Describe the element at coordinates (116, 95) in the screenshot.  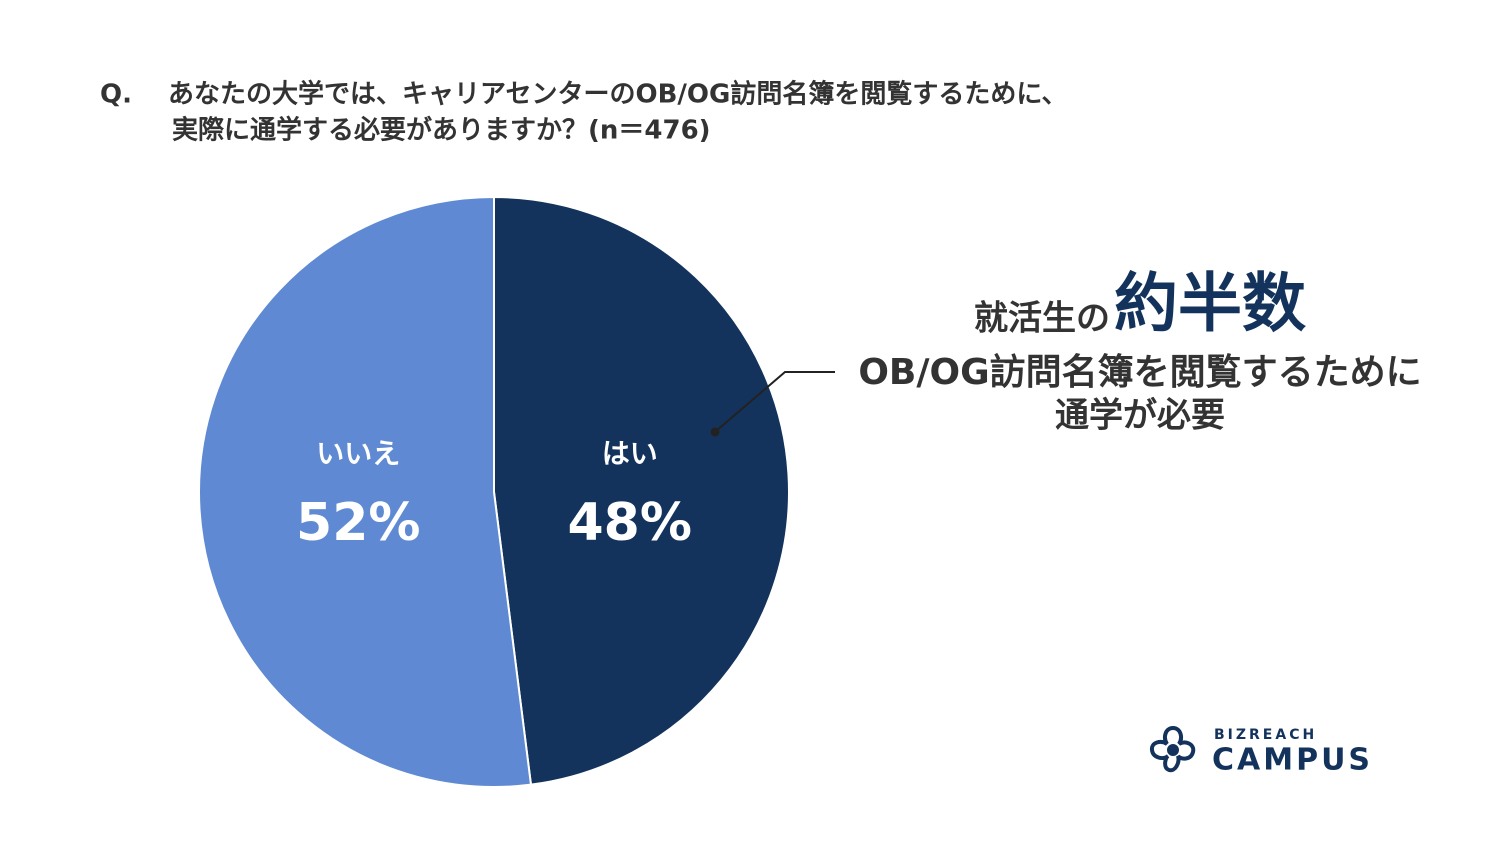
I see `question-label: Q.` at that location.